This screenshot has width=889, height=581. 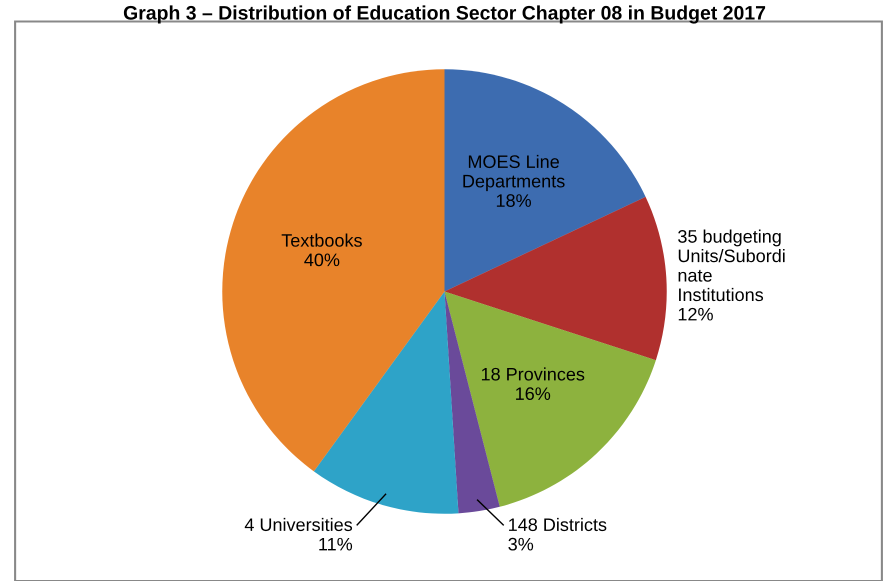 What do you see at coordinates (557, 525) in the screenshot?
I see `slice-label: 148 Districts` at bounding box center [557, 525].